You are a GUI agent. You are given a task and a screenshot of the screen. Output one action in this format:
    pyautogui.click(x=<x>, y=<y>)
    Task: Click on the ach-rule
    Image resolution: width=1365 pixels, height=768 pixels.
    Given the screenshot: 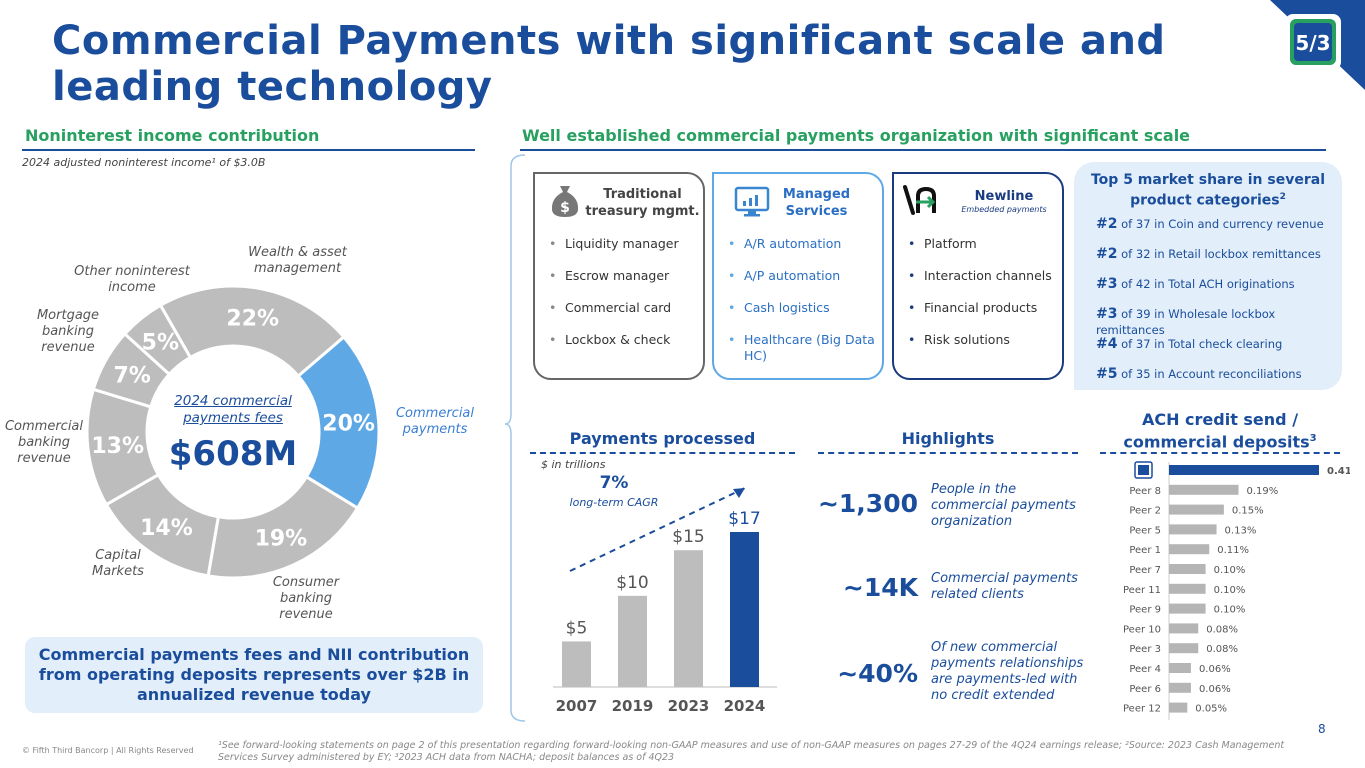 What is the action you would take?
    pyautogui.click(x=1220, y=453)
    